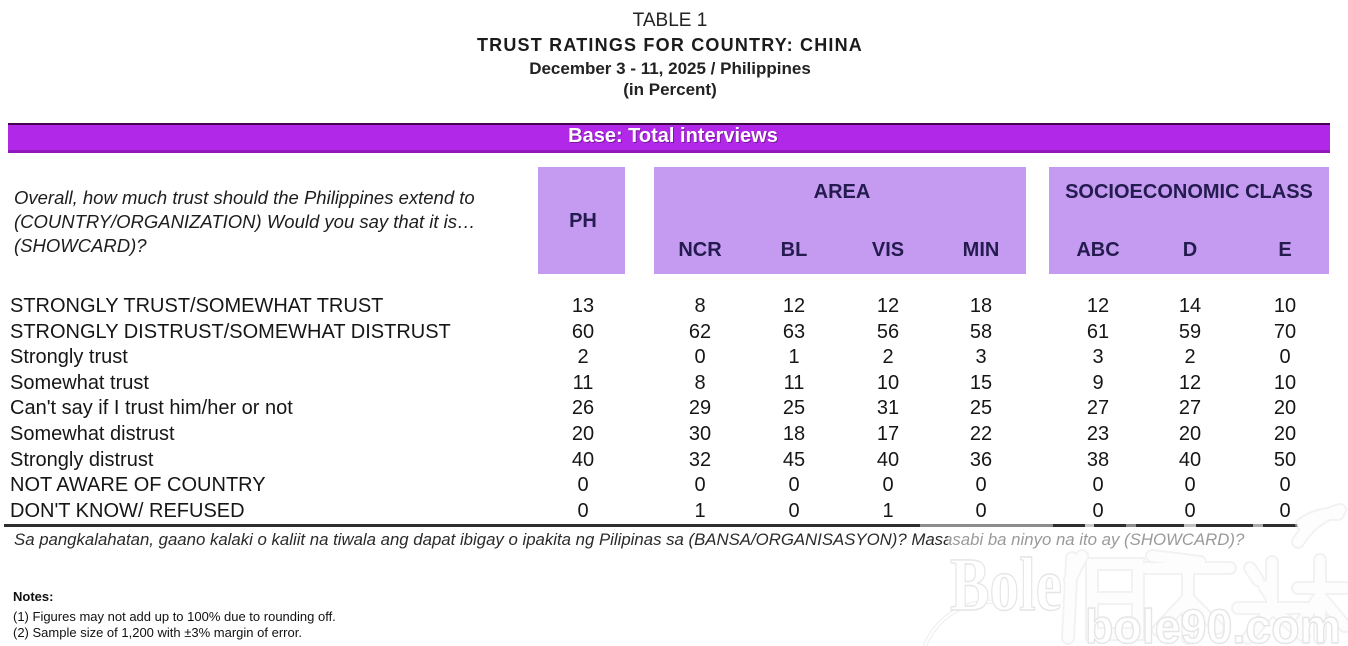 This screenshot has width=1348, height=646. I want to click on svg-text: Bole, so click(1006, 585).